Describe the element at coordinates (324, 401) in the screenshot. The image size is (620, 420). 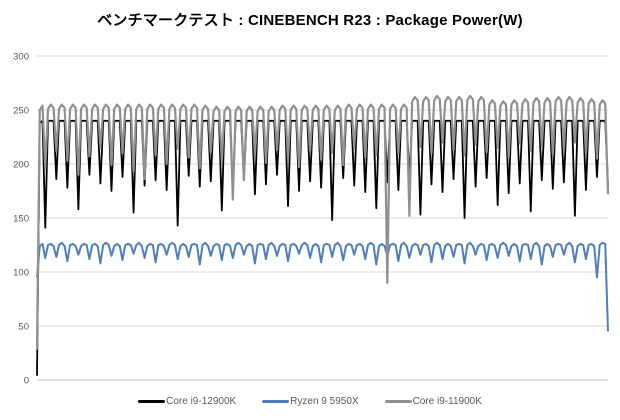
I see `legend-label-ryzen-9-5950x: Ryzen 9 5950X` at that location.